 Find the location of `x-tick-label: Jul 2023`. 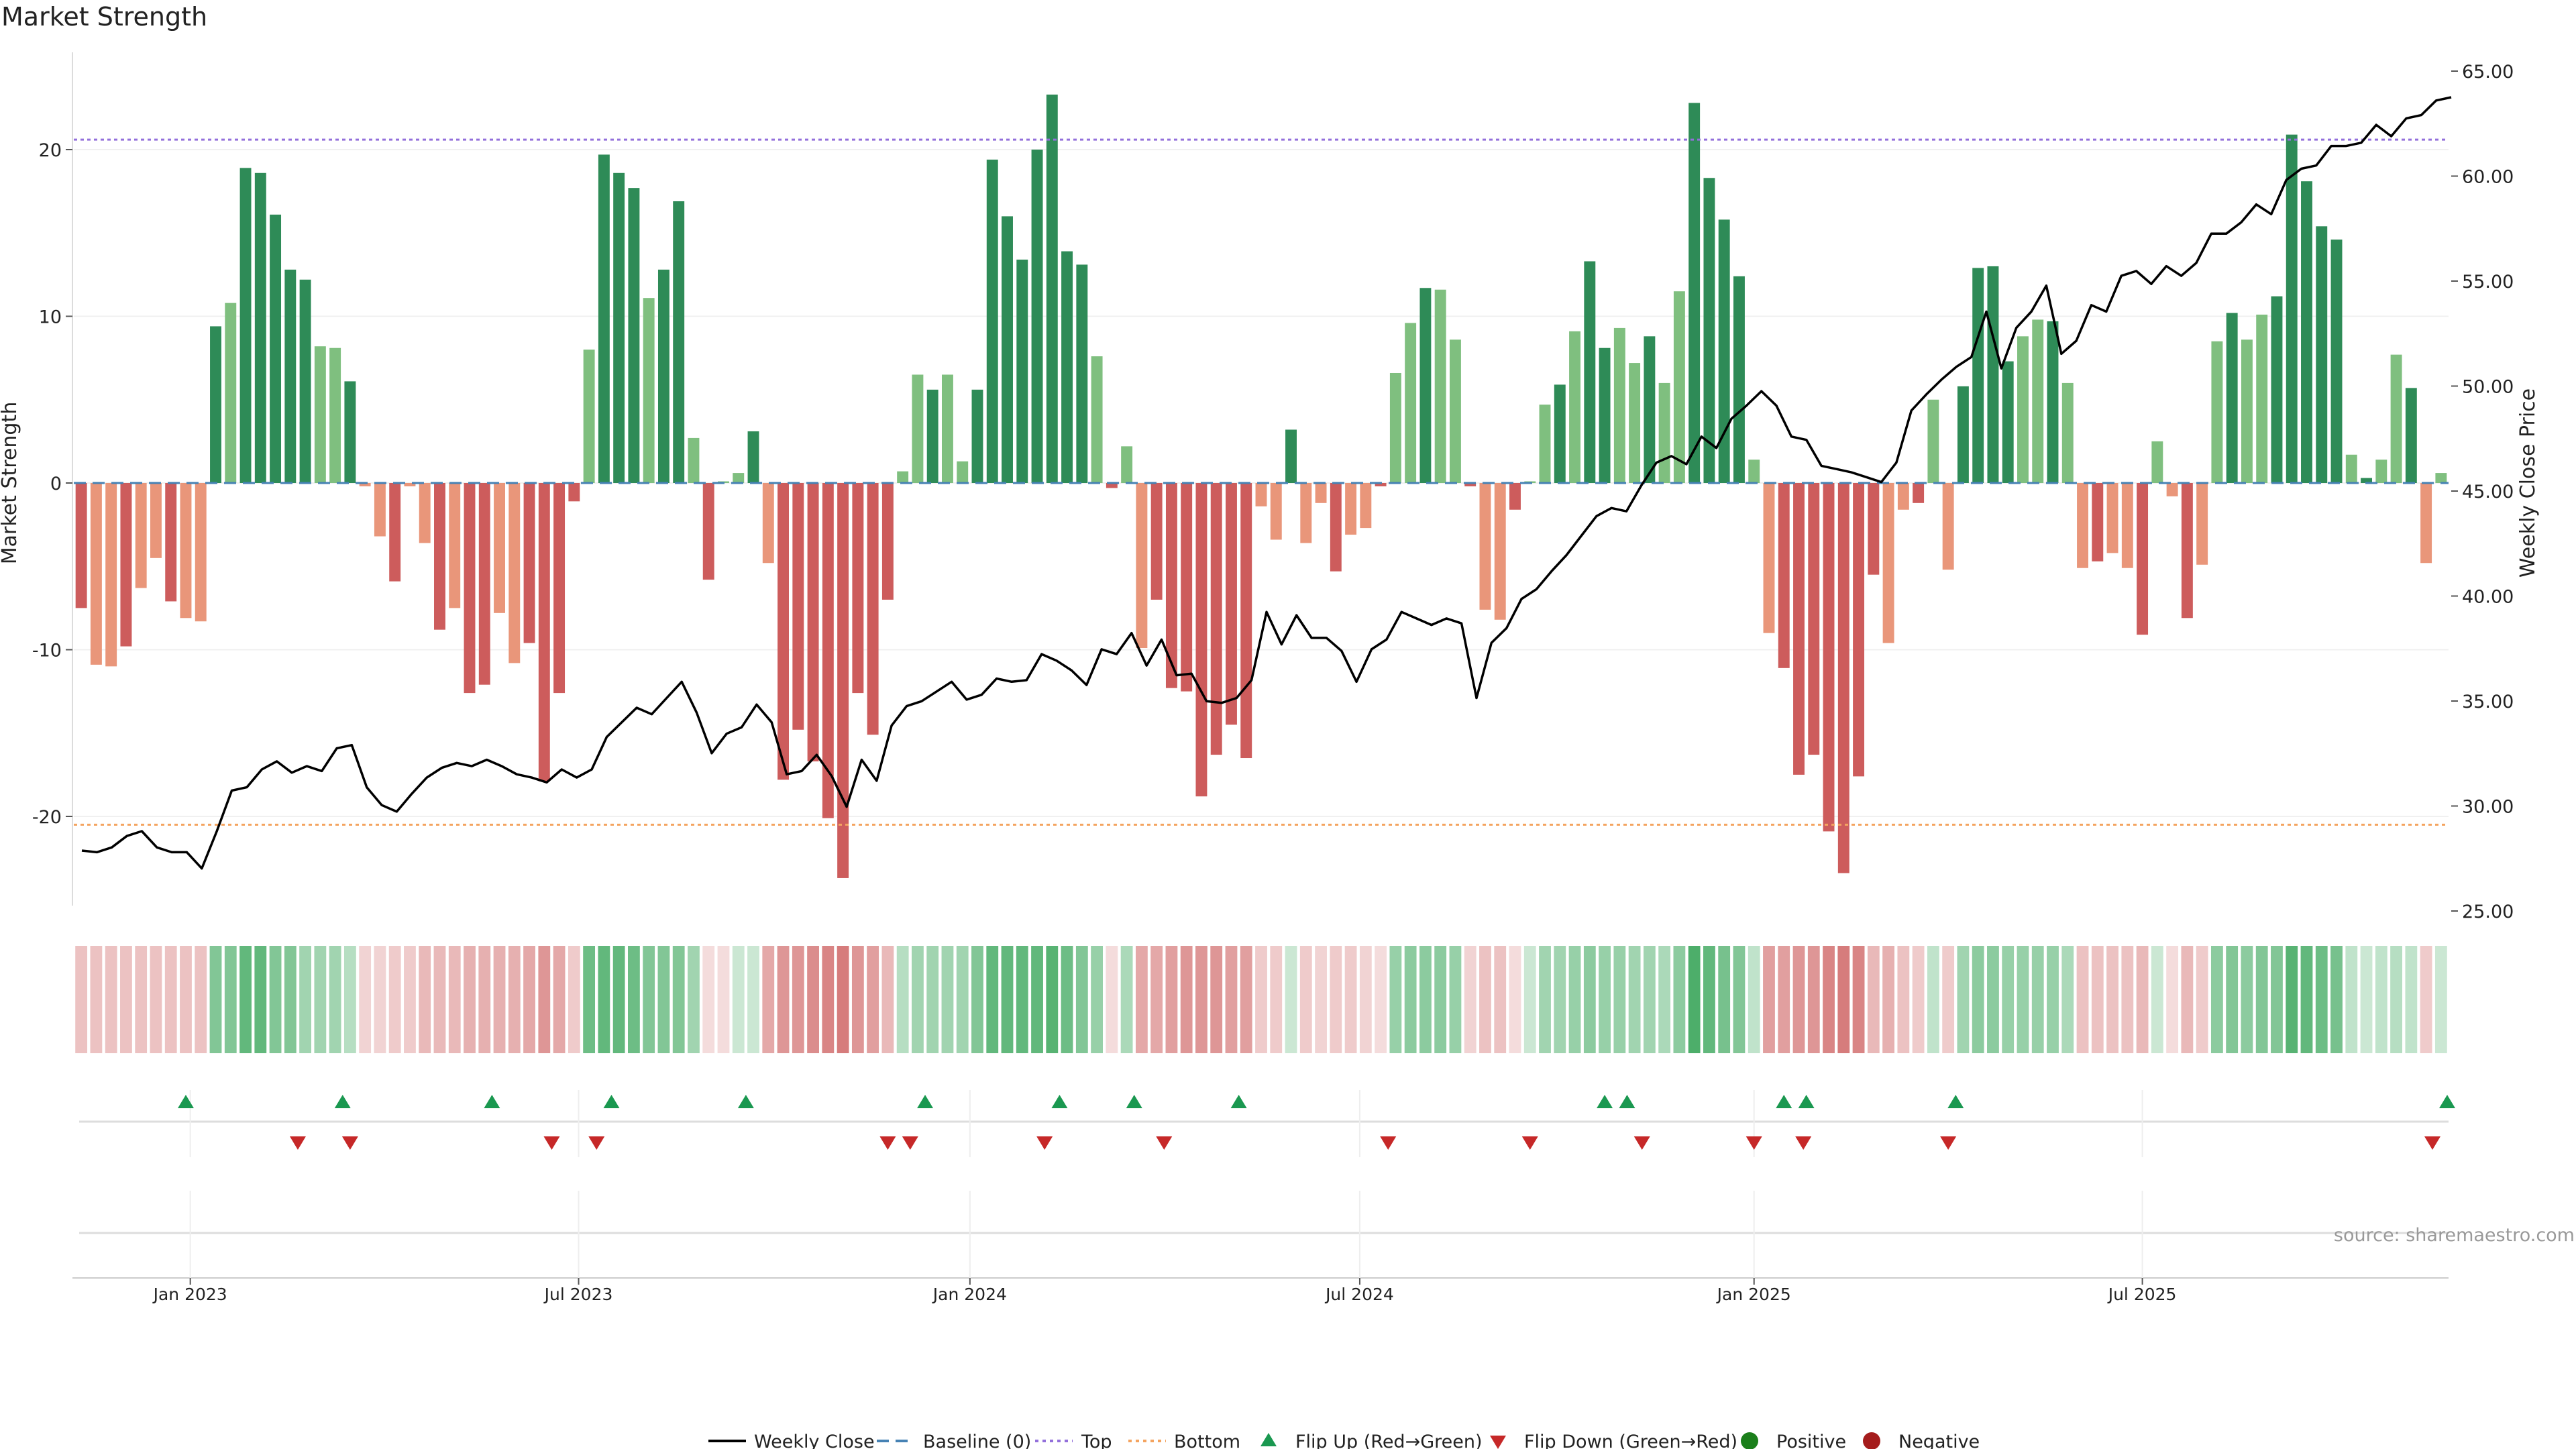

x-tick-label: Jul 2023 is located at coordinates (578, 1294).